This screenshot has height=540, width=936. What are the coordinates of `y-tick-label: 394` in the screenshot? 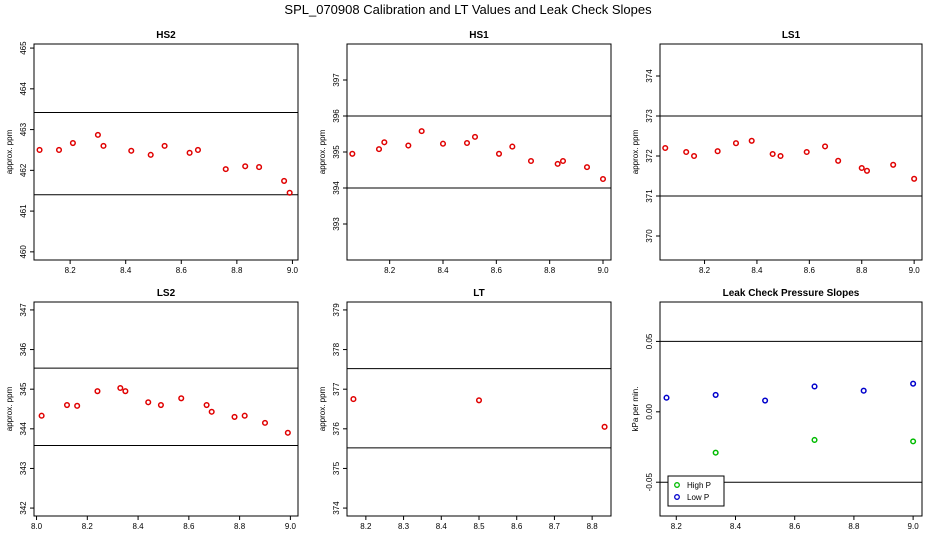 It's located at (336, 188).